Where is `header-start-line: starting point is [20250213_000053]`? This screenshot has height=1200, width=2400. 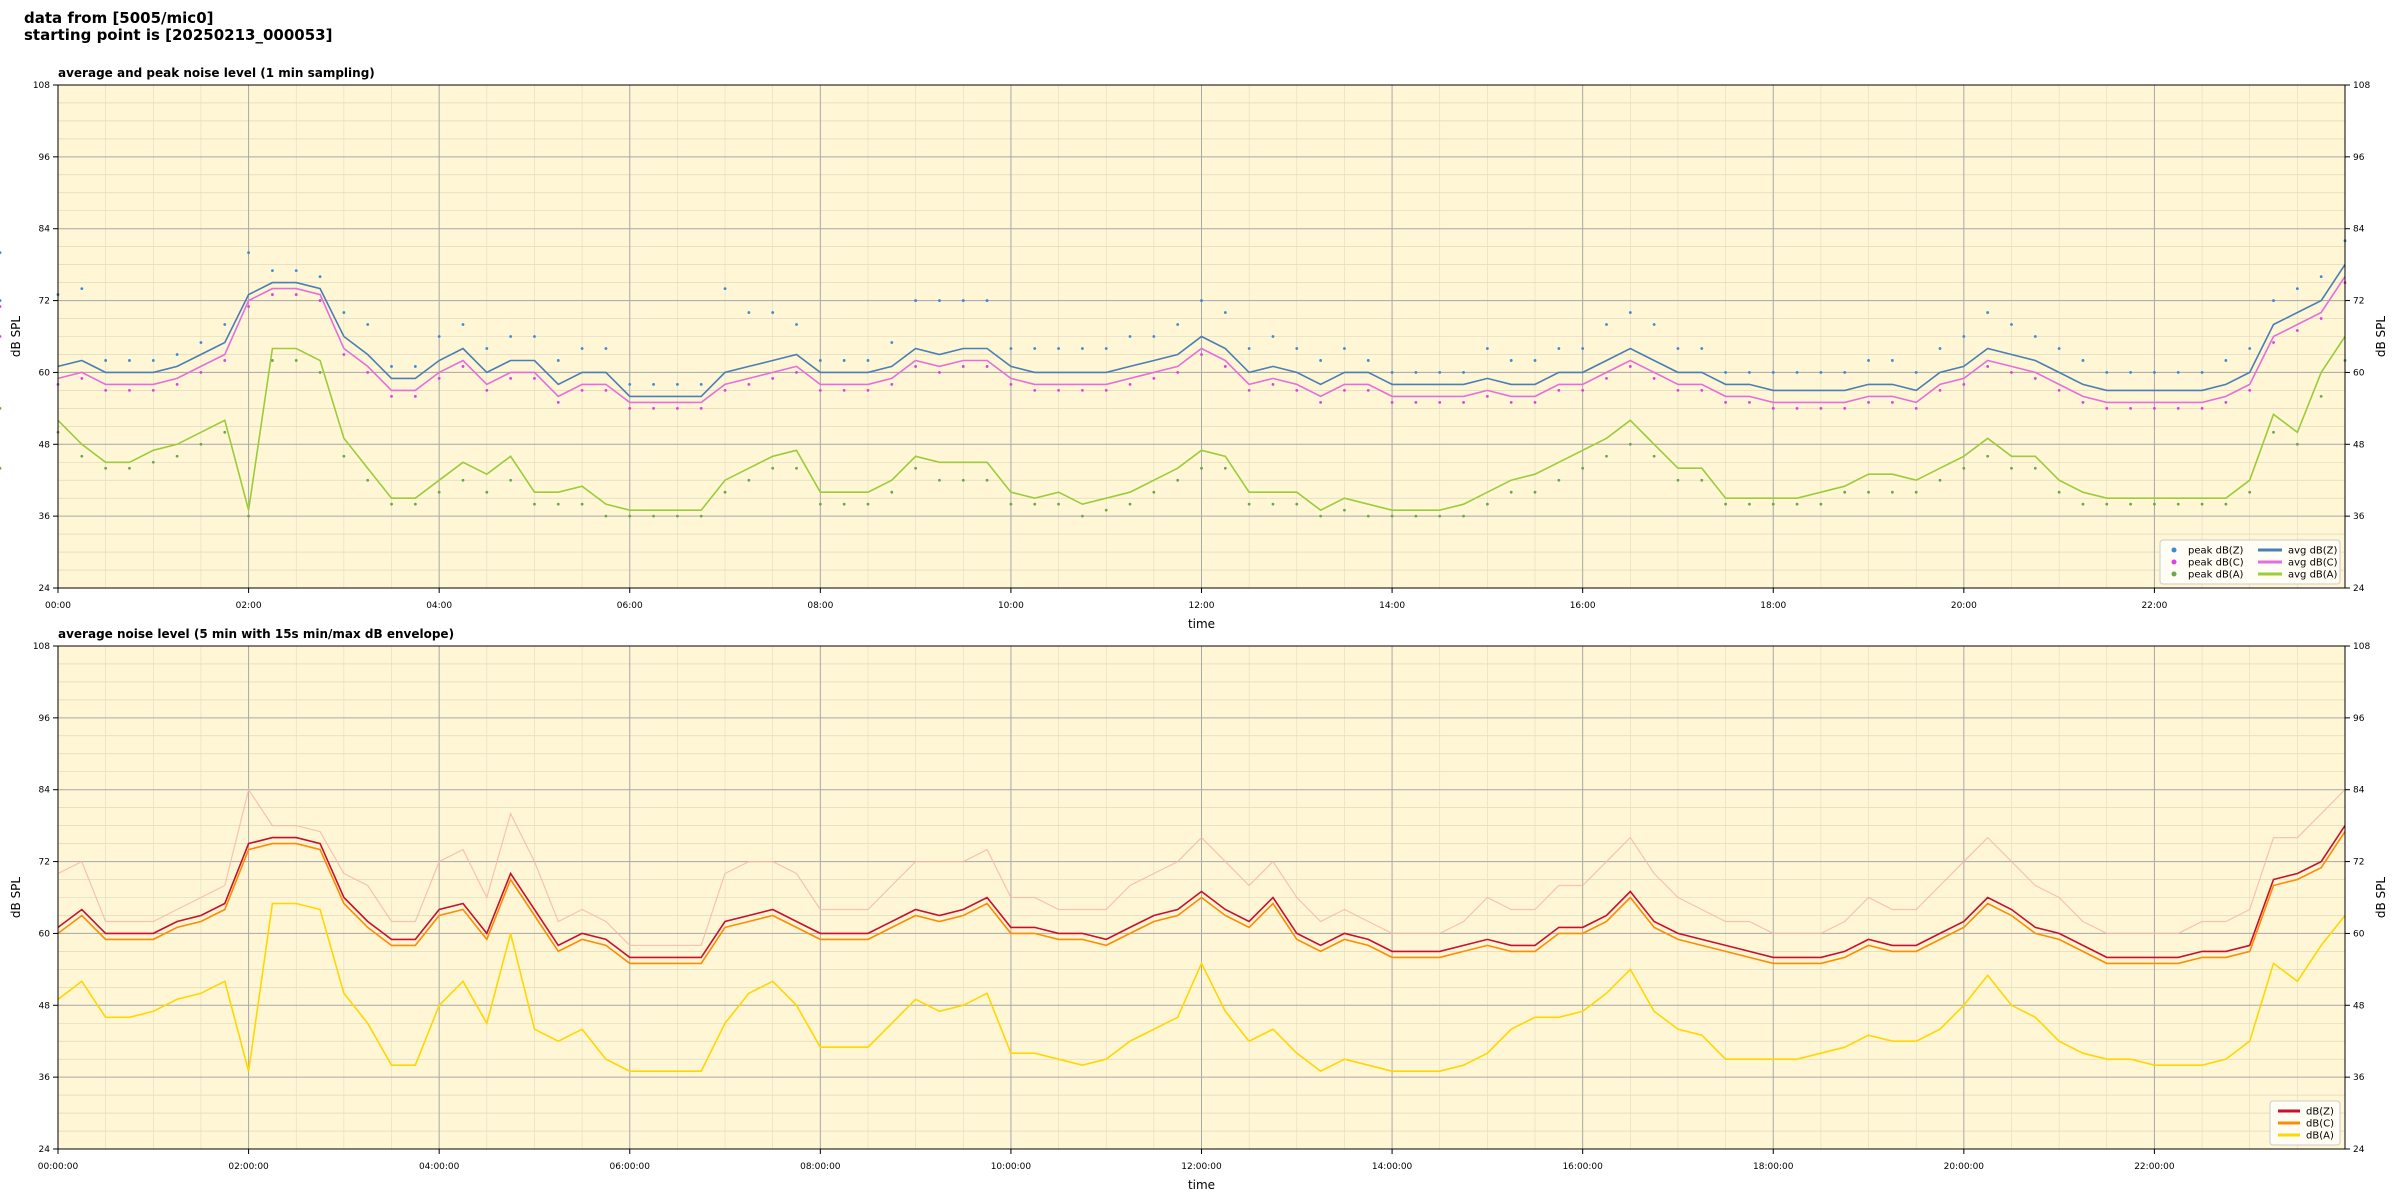 header-start-line: starting point is [20250213_000053] is located at coordinates (178, 35).